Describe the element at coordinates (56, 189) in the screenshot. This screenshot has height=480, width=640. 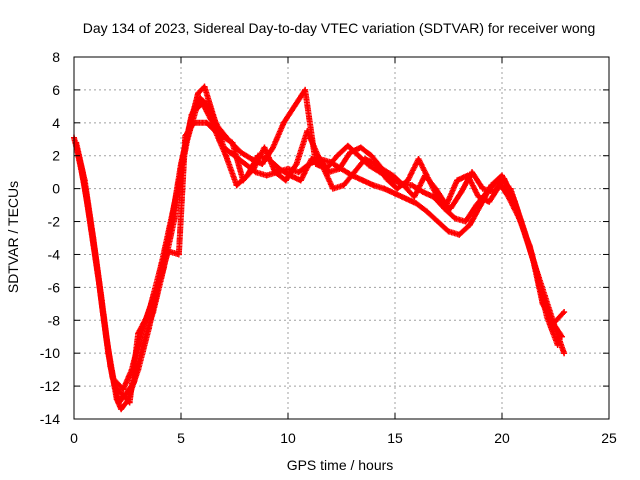
I see `y-tick-label: 0` at that location.